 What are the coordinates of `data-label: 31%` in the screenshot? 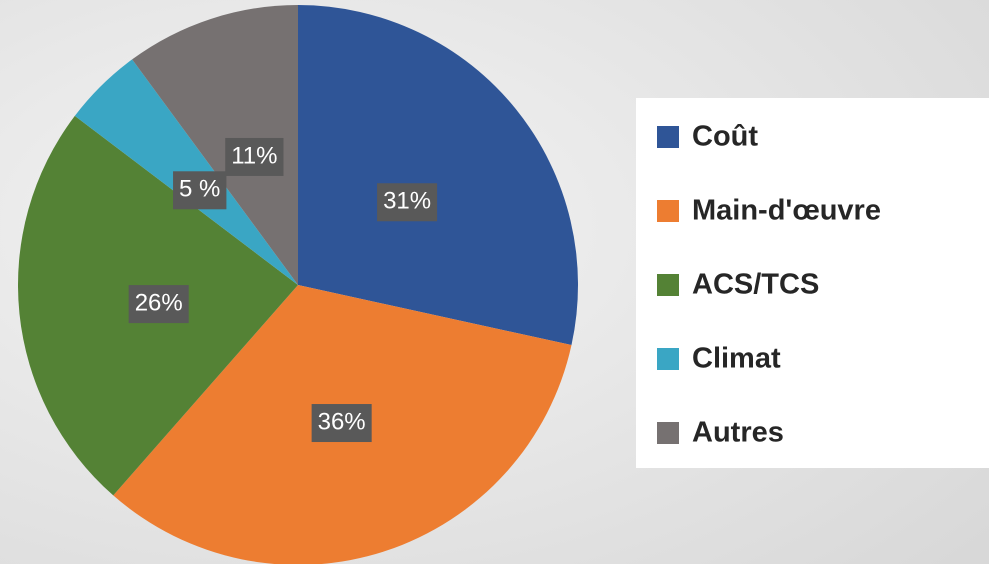 It's located at (407, 201).